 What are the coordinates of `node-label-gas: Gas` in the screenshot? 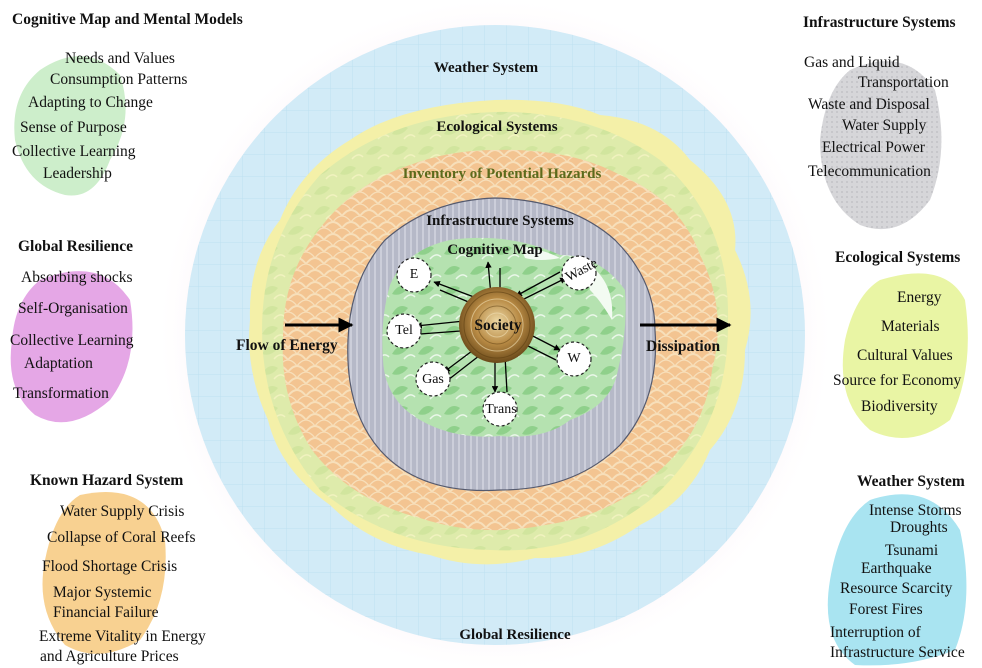 It's located at (433, 379).